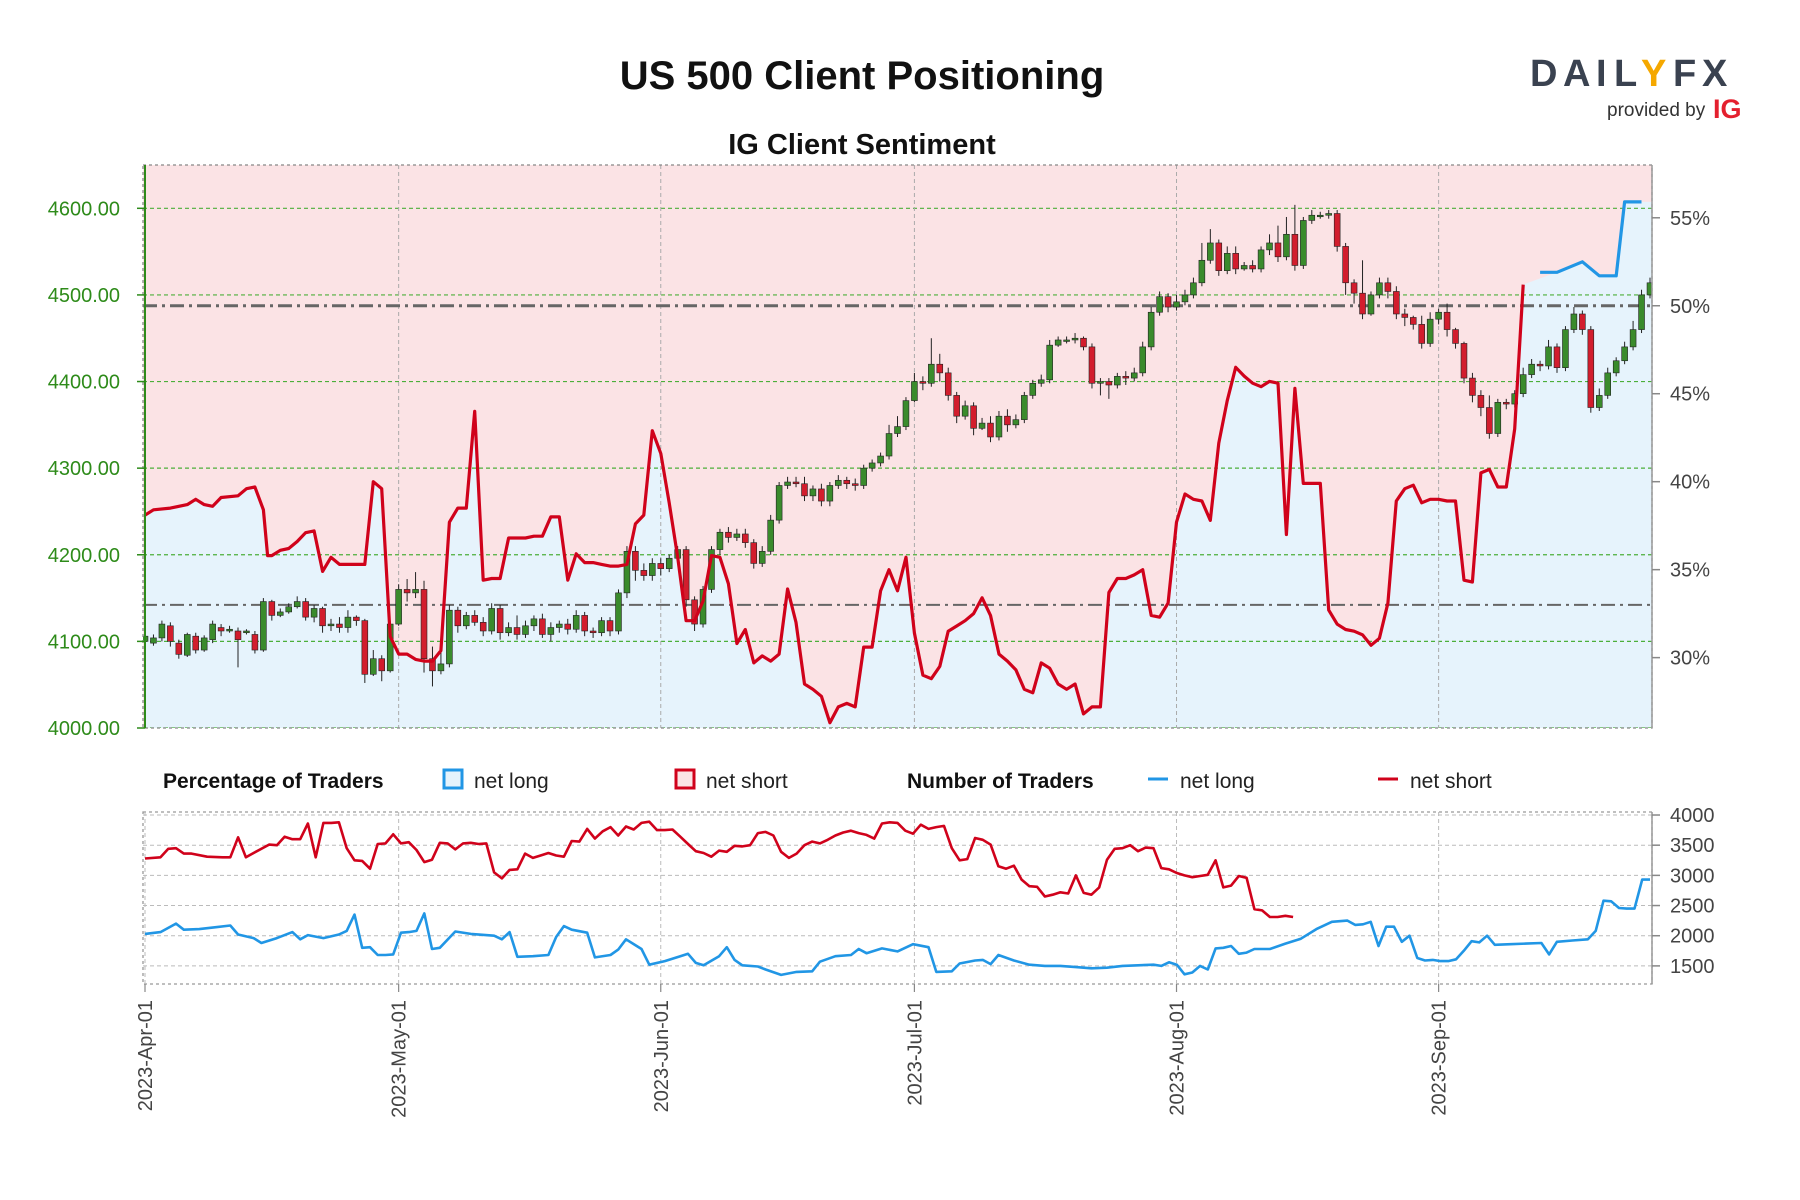 The image size is (1800, 1200). Describe the element at coordinates (1684, 74) in the screenshot. I see `logo-letter-f: F` at that location.